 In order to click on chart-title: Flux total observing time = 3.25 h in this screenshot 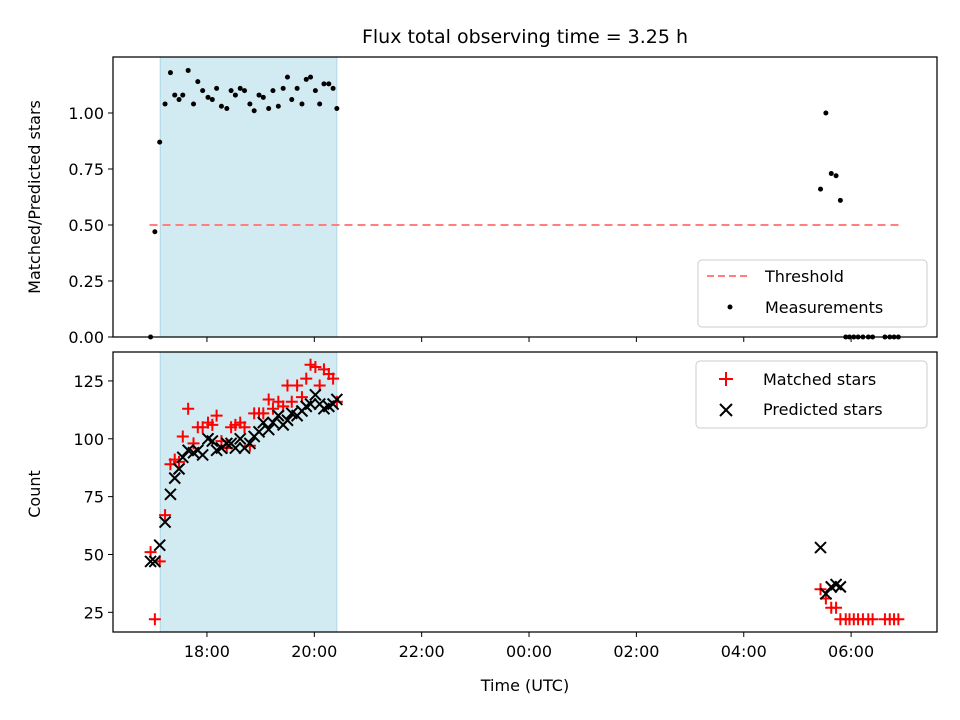, I will do `click(525, 37)`.